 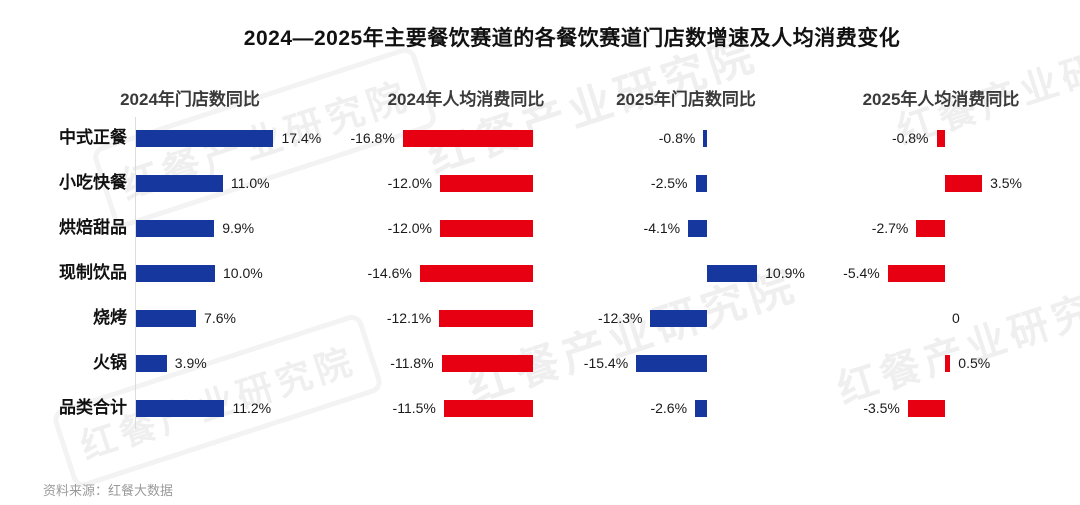 What do you see at coordinates (686, 99) in the screenshot?
I see `column-header-2025-stores: 2025年门店数同比` at bounding box center [686, 99].